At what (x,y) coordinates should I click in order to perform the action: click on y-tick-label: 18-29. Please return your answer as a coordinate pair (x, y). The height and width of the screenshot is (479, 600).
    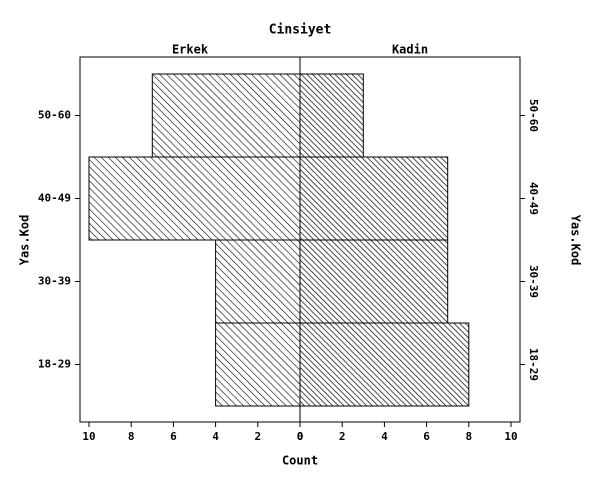
    Looking at the image, I should click on (54, 364).